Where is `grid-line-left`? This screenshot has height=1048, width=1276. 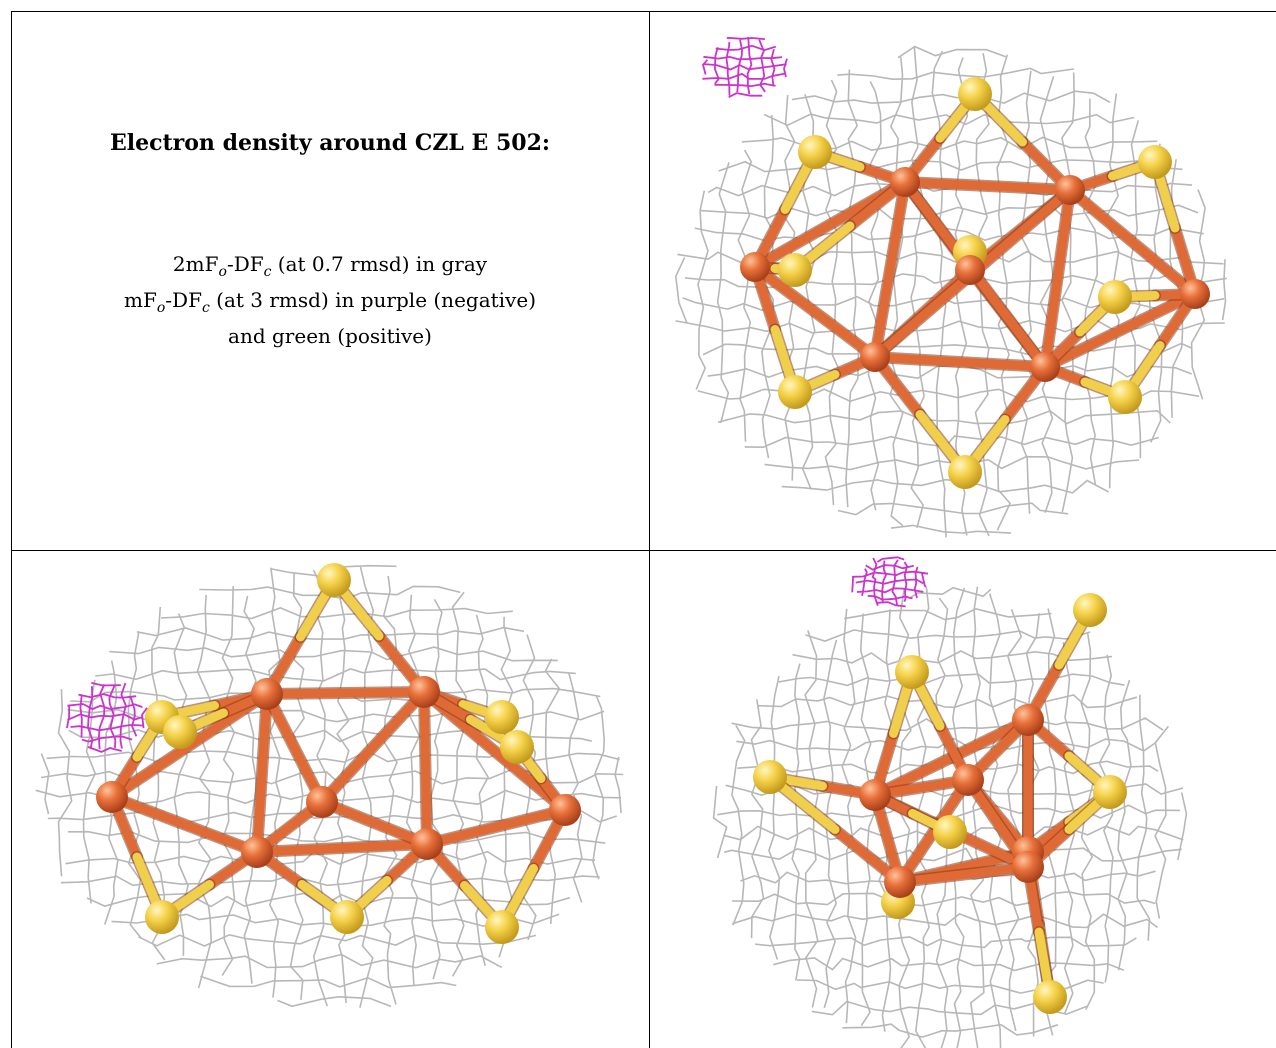 grid-line-left is located at coordinates (11, 529).